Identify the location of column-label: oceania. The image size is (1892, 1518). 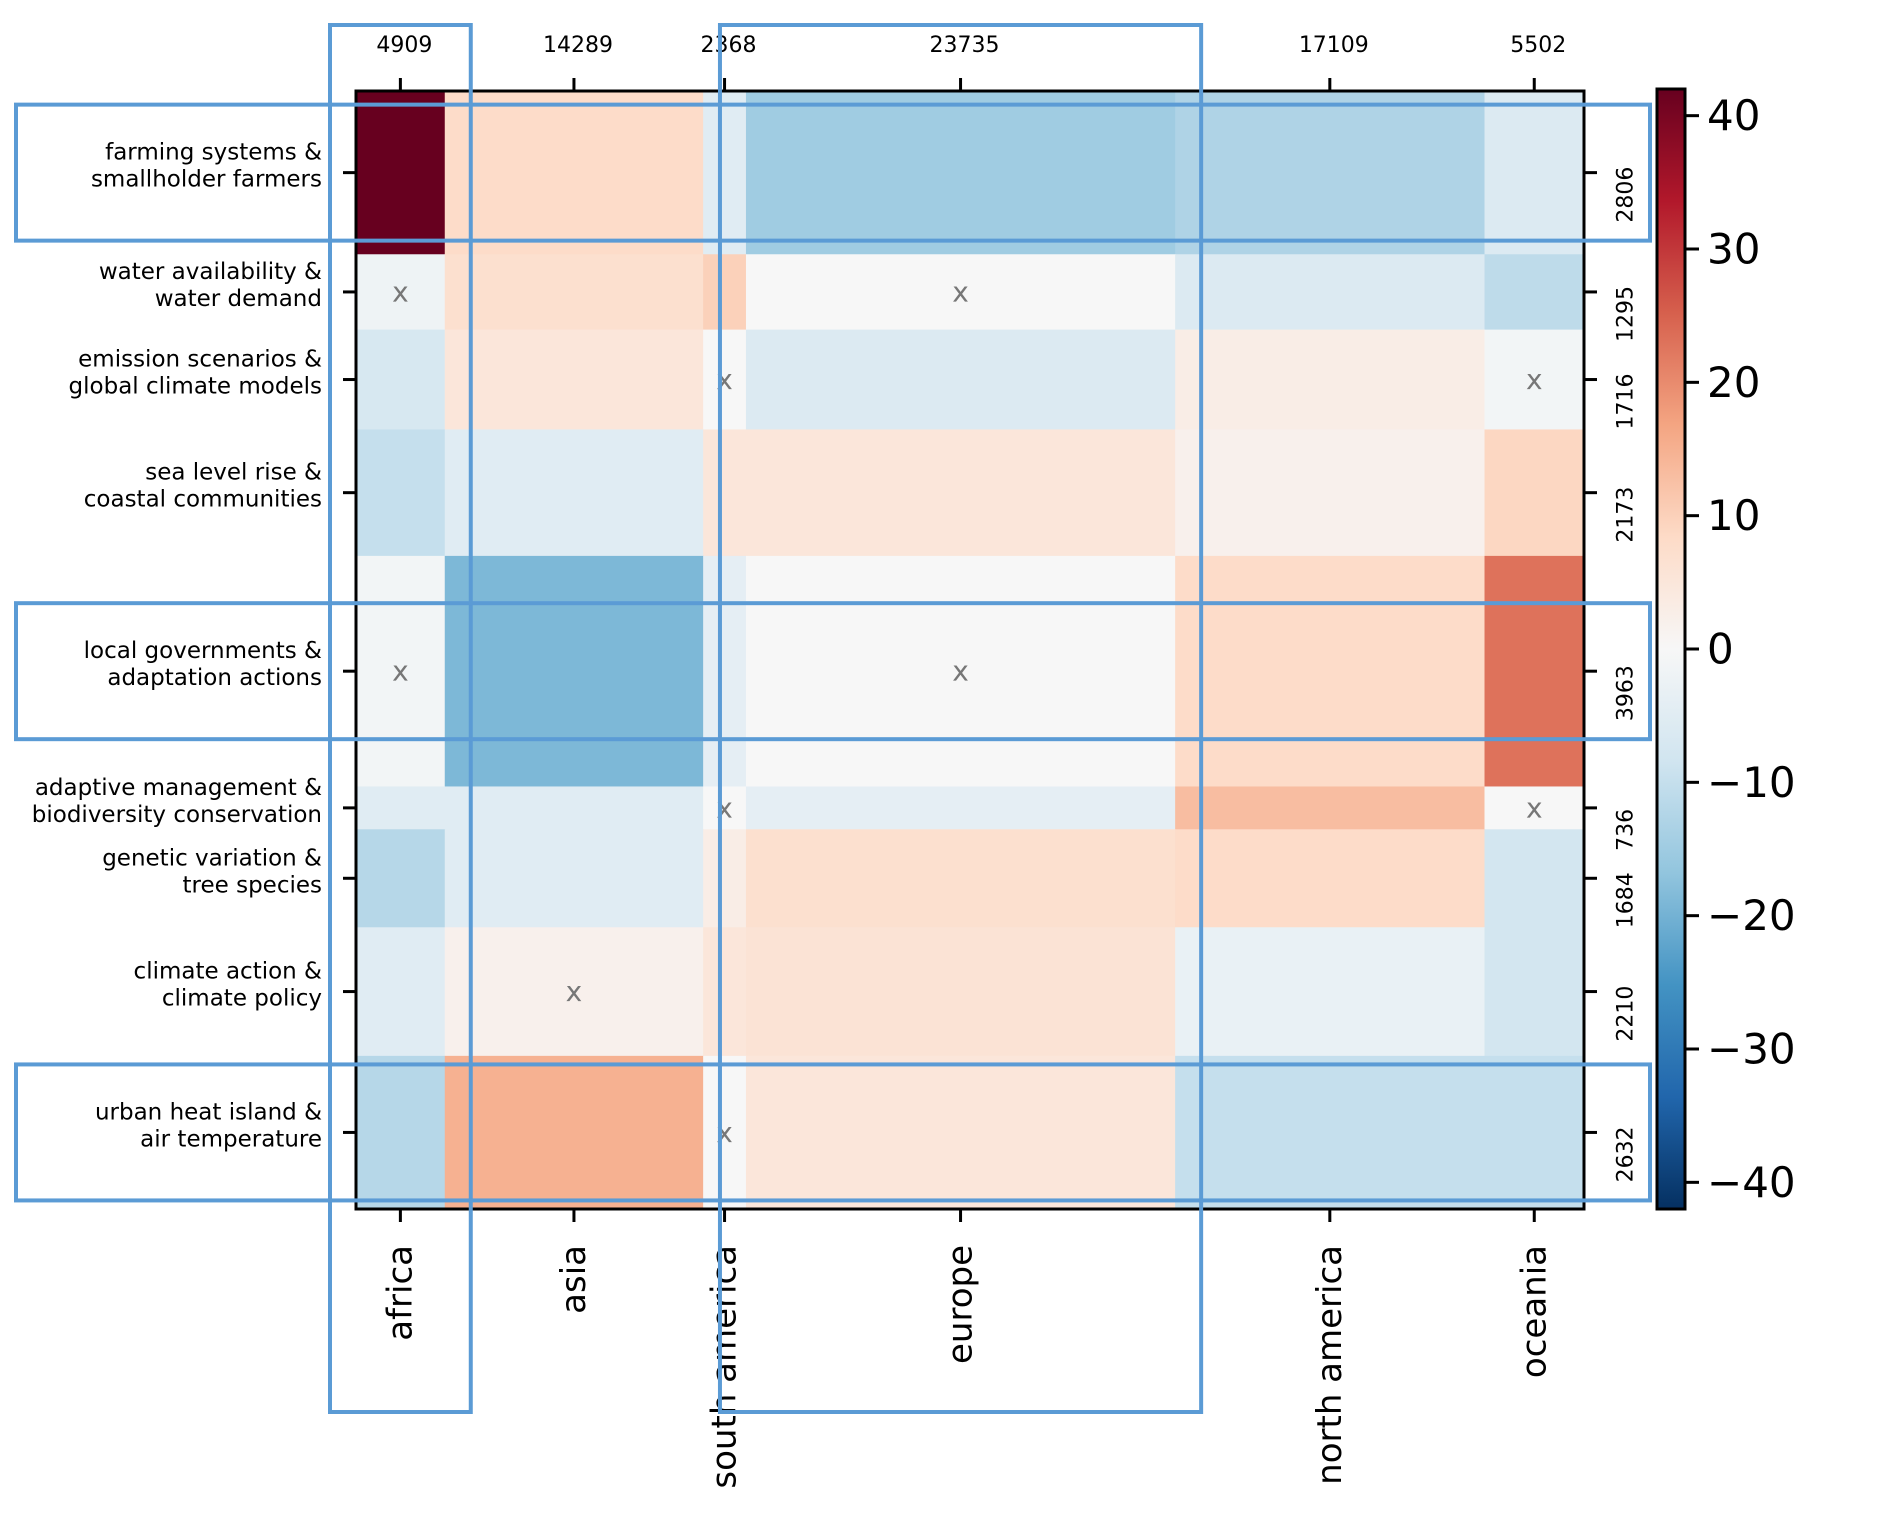
(1534, 1311).